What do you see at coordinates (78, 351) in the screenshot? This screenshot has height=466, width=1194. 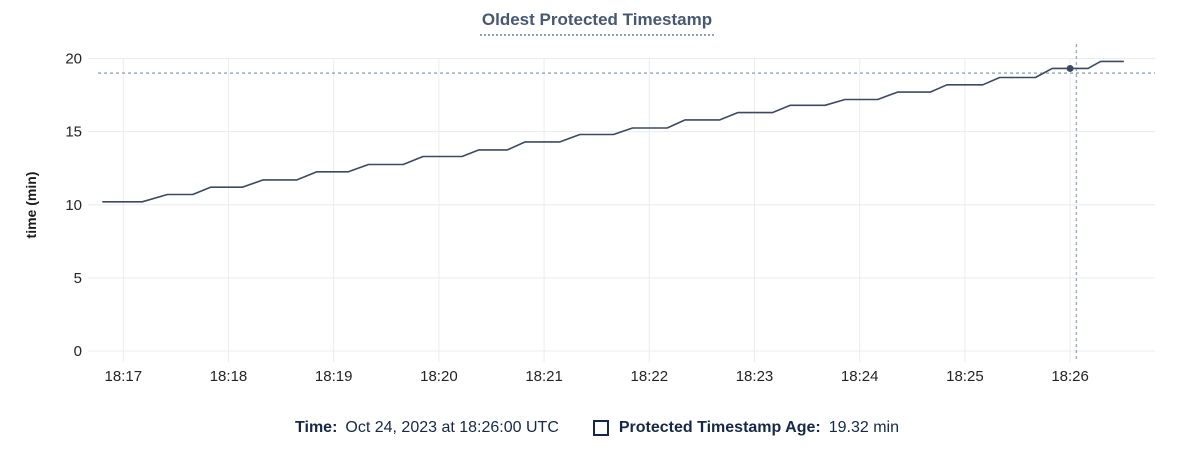 I see `y-tick-label: 0` at bounding box center [78, 351].